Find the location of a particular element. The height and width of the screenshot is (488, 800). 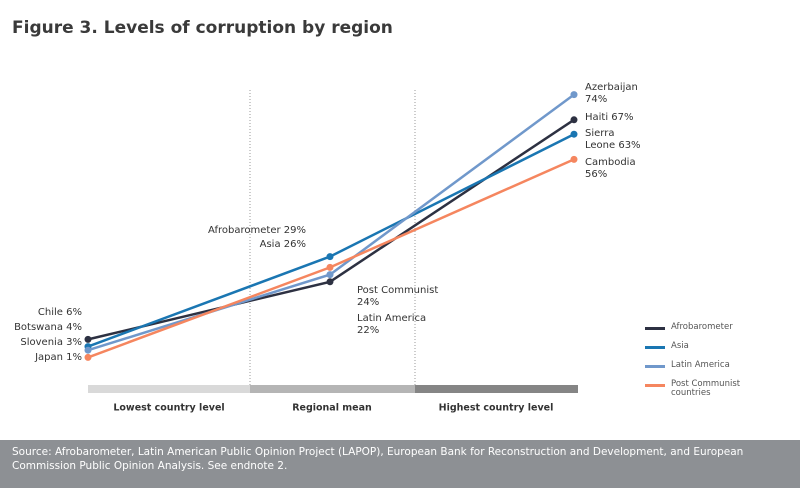

annotation: Japan 1% is located at coordinates (58, 357).